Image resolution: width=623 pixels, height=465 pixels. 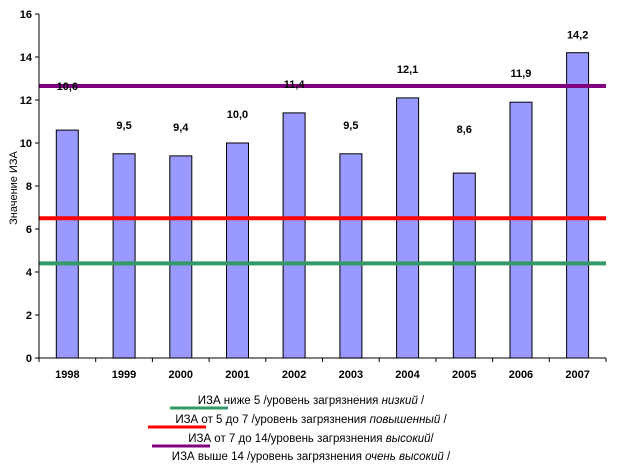 What do you see at coordinates (29, 316) in the screenshot?
I see `y-tick-label: 2` at bounding box center [29, 316].